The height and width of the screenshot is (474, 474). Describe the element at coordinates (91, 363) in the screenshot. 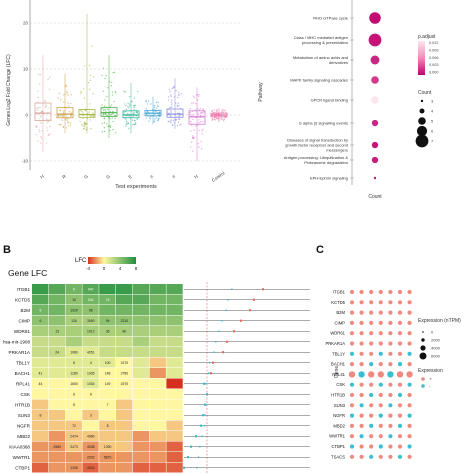

I see `heatmap-cell-label: 4` at that location.